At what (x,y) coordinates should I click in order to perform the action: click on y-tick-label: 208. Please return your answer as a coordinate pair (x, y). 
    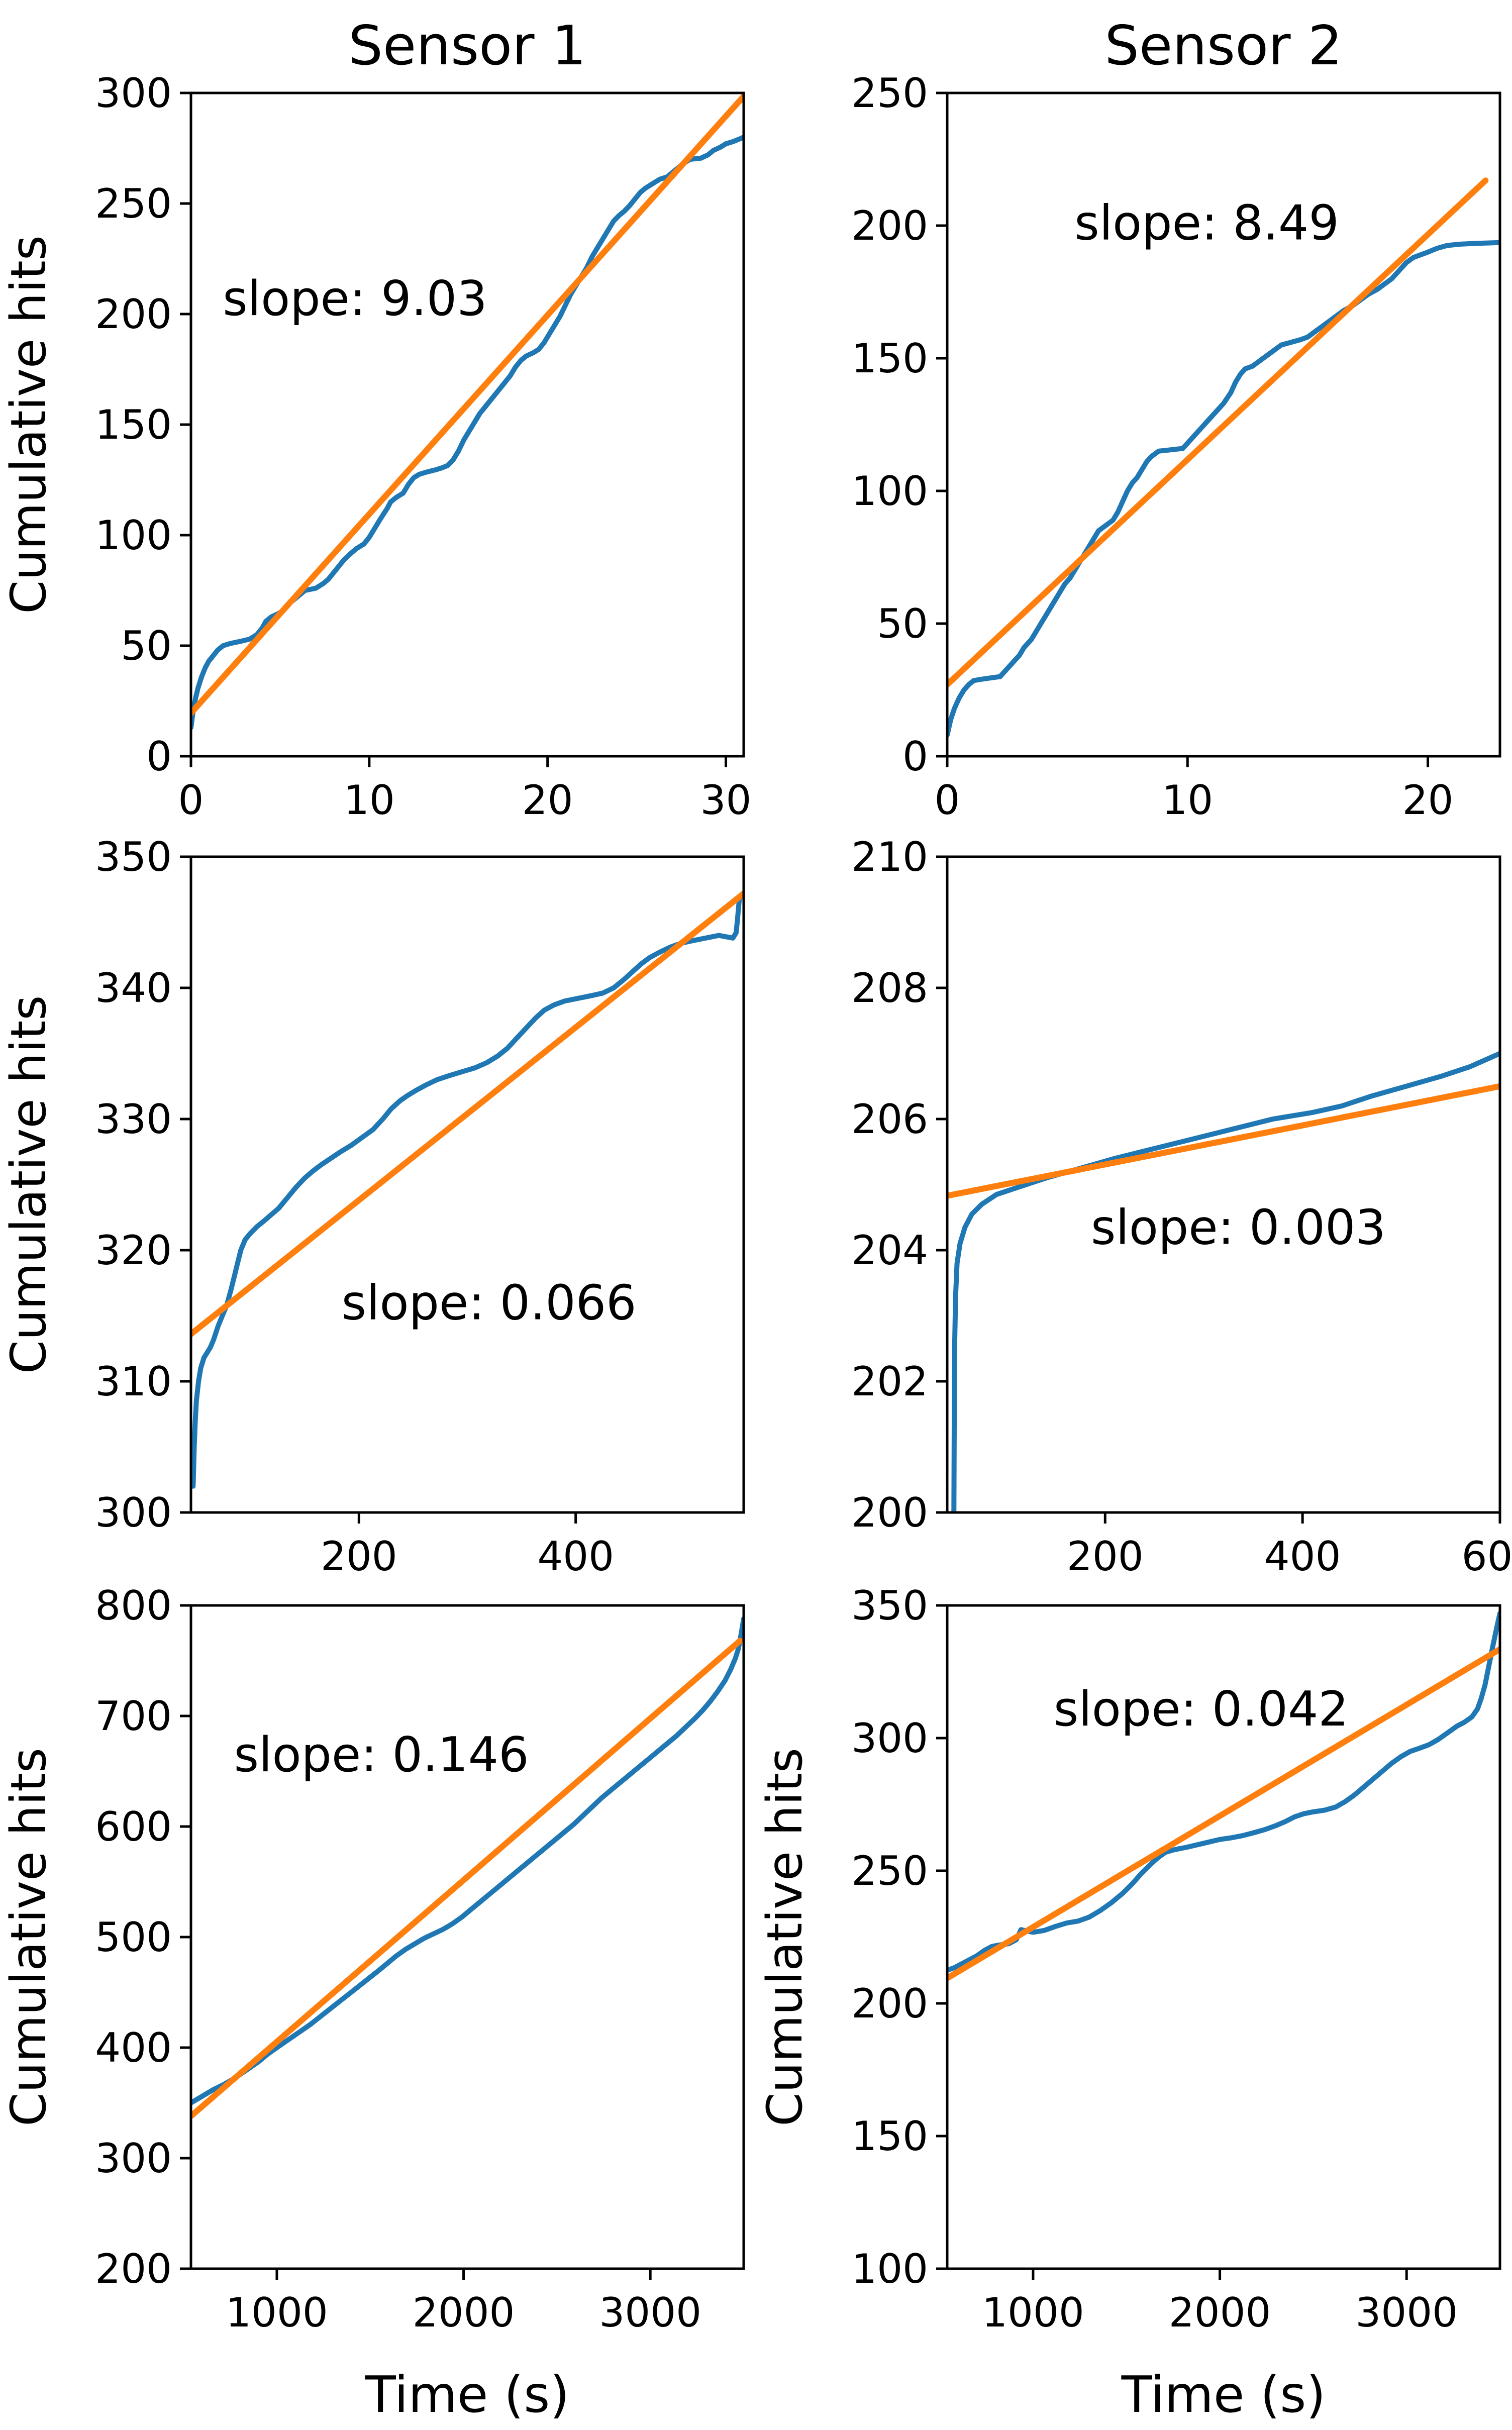
    Looking at the image, I should click on (889, 988).